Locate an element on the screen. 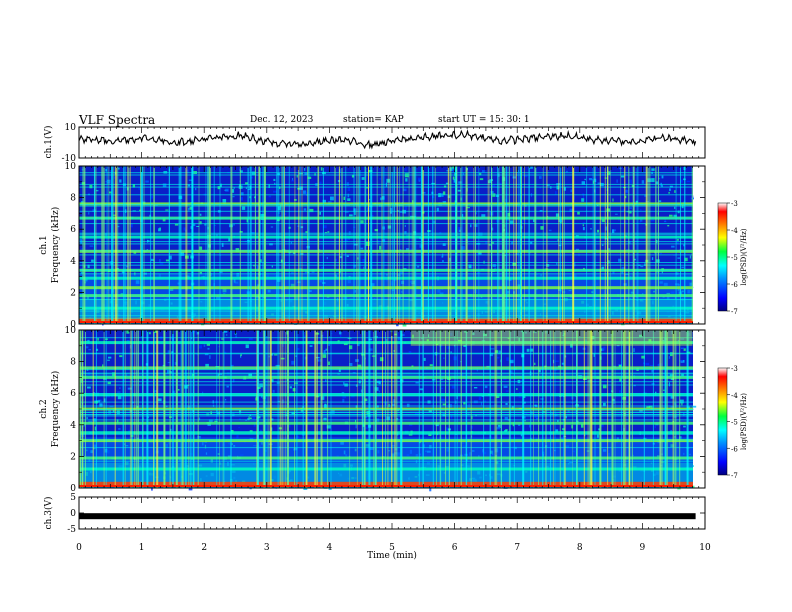  colorbar-tick-label: -3 is located at coordinates (734, 369).